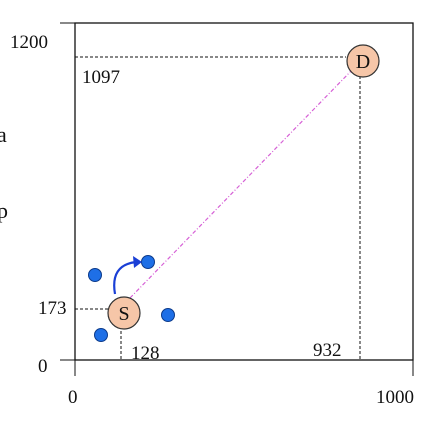 Image resolution: width=429 pixels, height=423 pixels. I want to click on destination-node: D, so click(363, 61).